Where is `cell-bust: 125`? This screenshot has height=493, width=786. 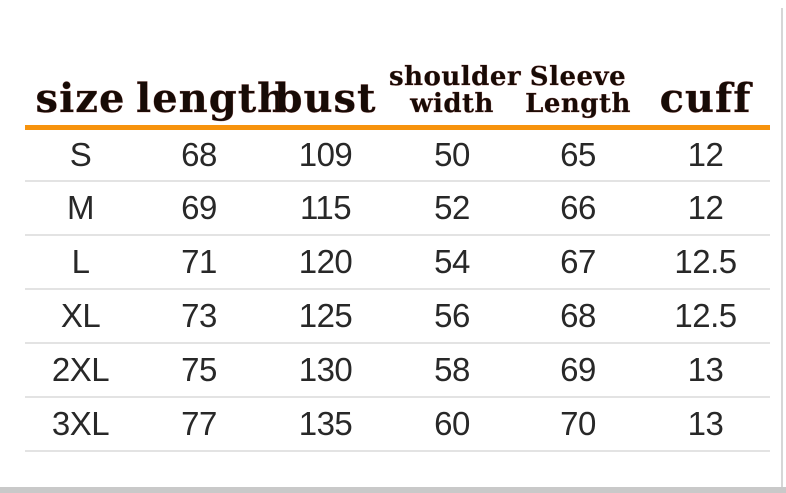
cell-bust: 125 is located at coordinates (325, 316).